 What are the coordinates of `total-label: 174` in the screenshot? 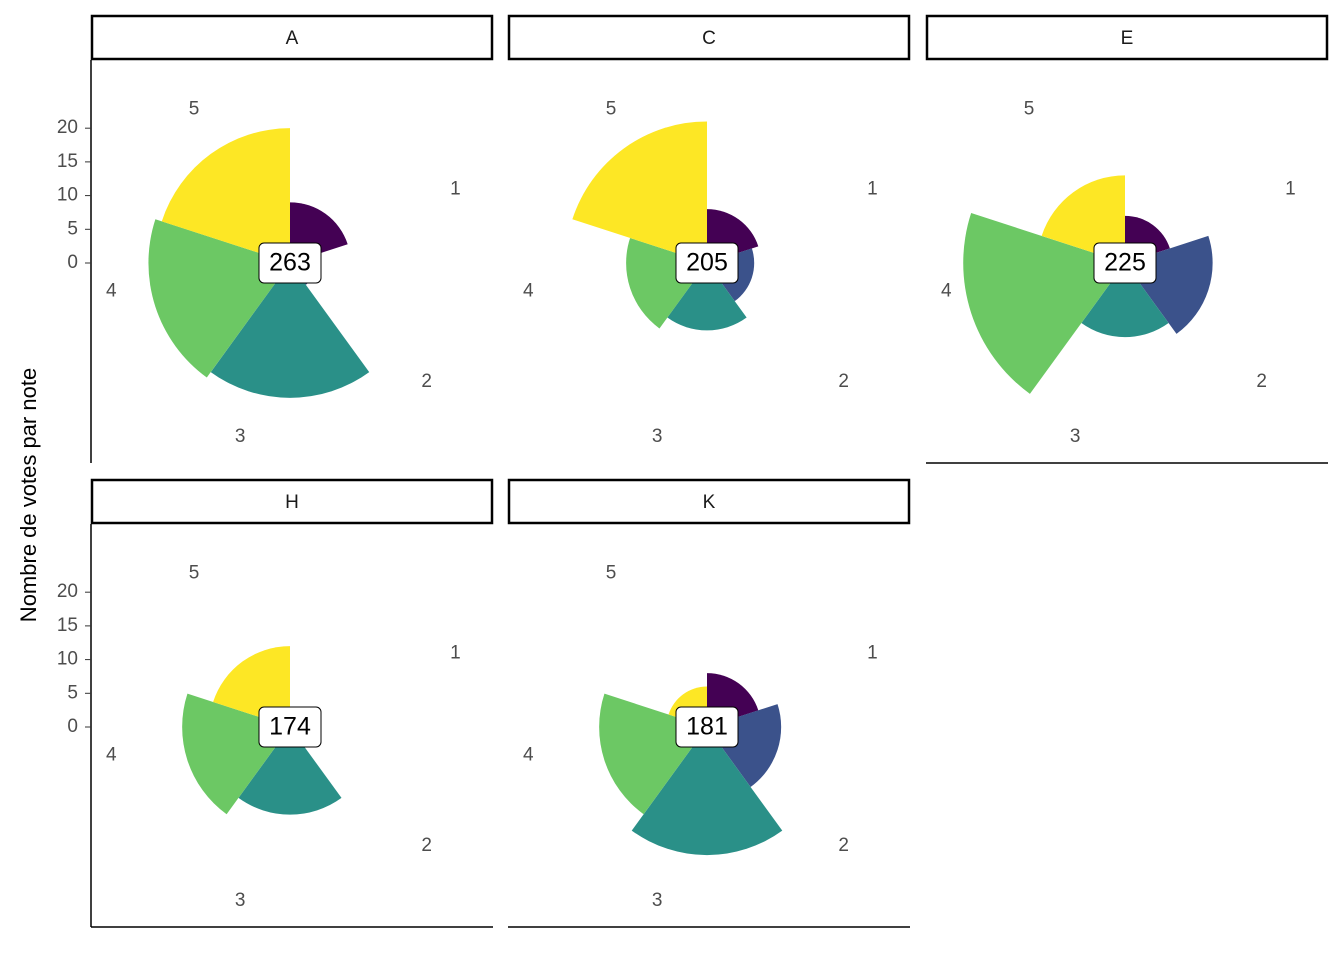 It's located at (290, 727).